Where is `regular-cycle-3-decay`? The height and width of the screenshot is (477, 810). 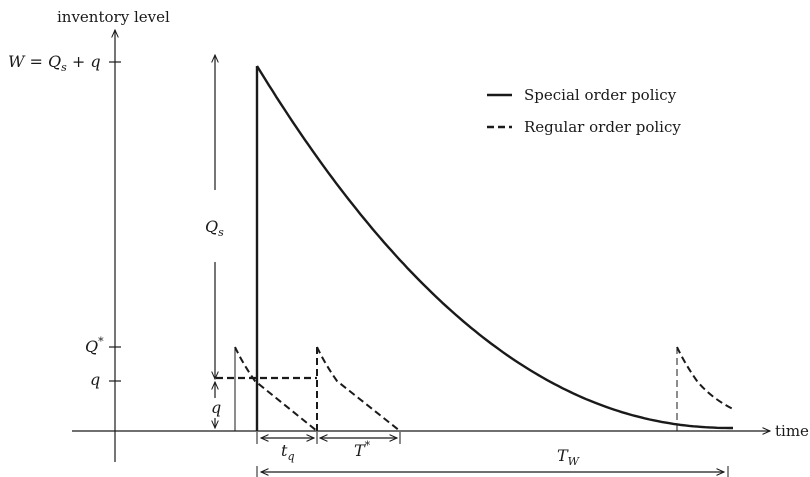
regular-cycle-3-decay is located at coordinates (706, 378).